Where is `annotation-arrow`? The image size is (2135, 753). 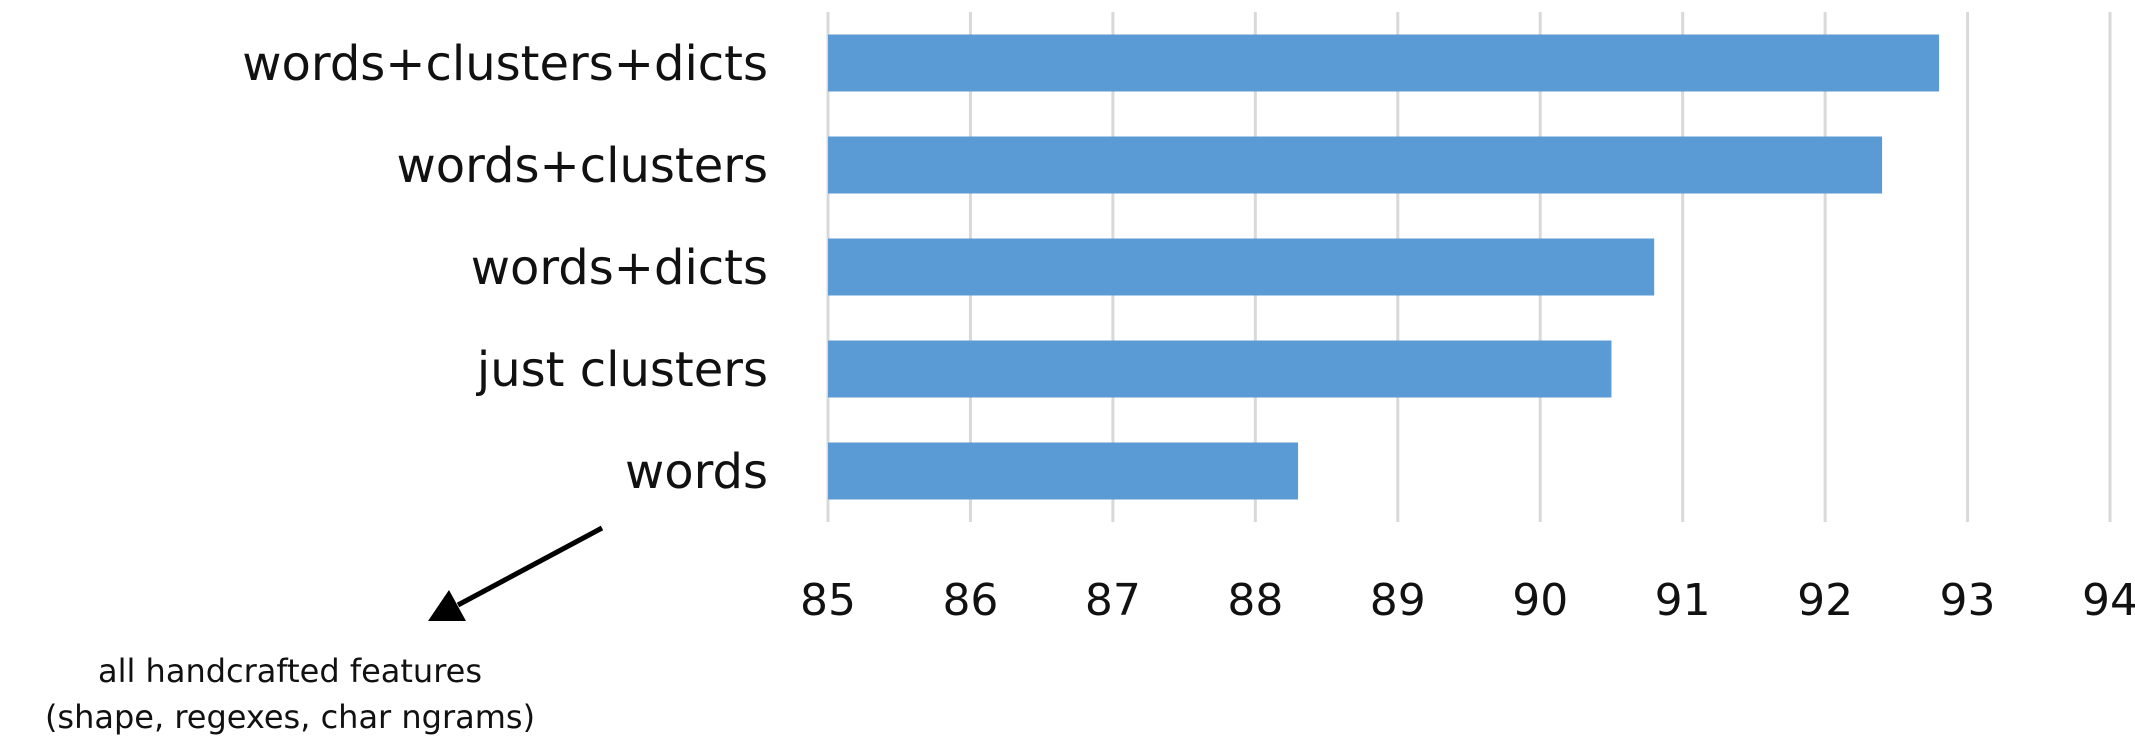 annotation-arrow is located at coordinates (516, 573).